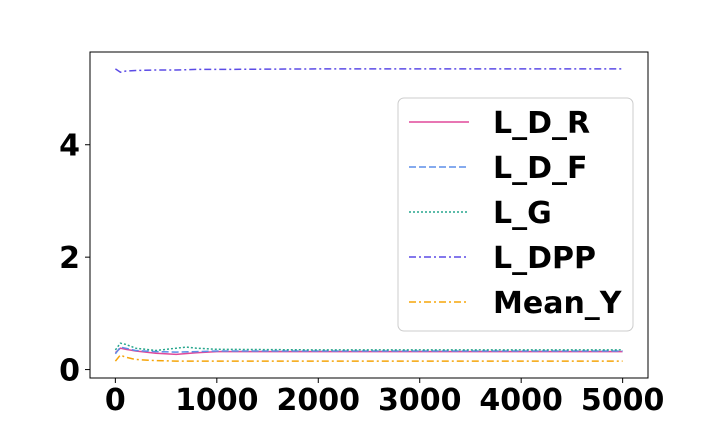 The image size is (720, 432). I want to click on legend-label: Mean_Y, so click(558, 303).